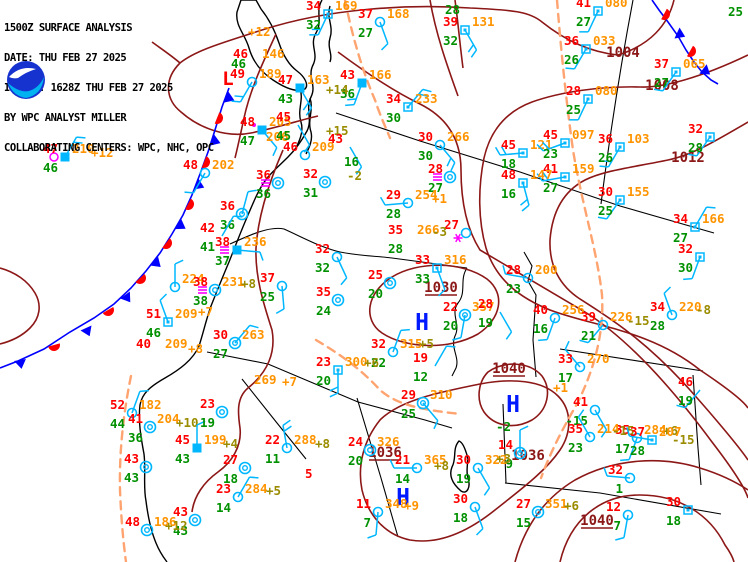 Image resolution: width=748 pixels, height=562 pixels. Describe the element at coordinates (205, 311) in the screenshot. I see `pressure-tendency-value: +7` at that location.